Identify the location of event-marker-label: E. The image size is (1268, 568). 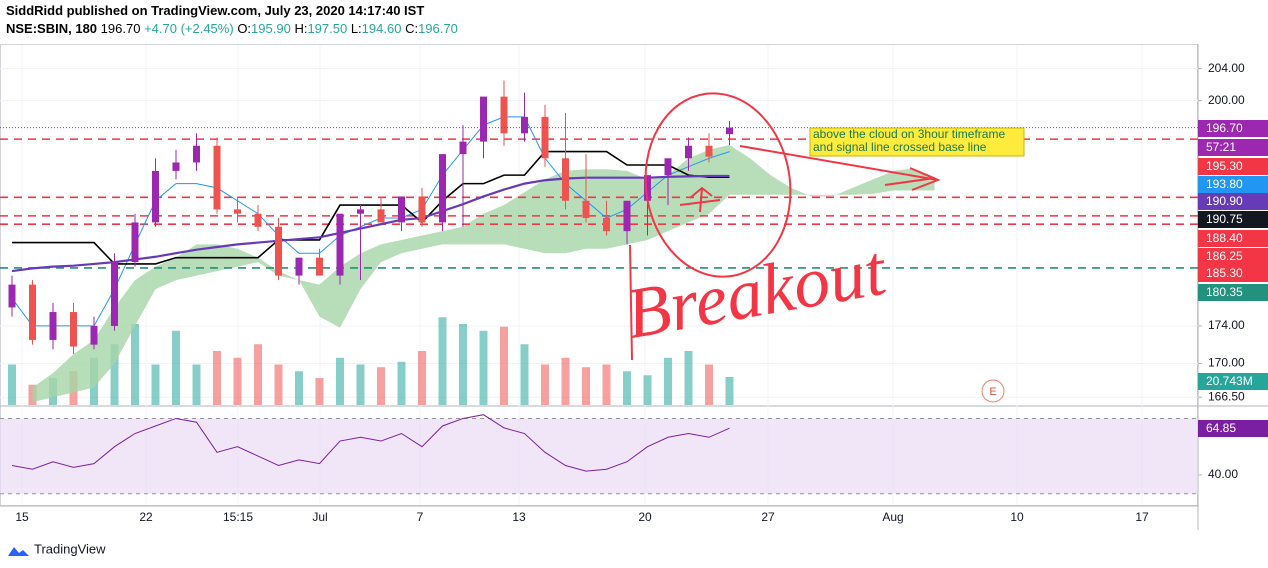
(992, 392).